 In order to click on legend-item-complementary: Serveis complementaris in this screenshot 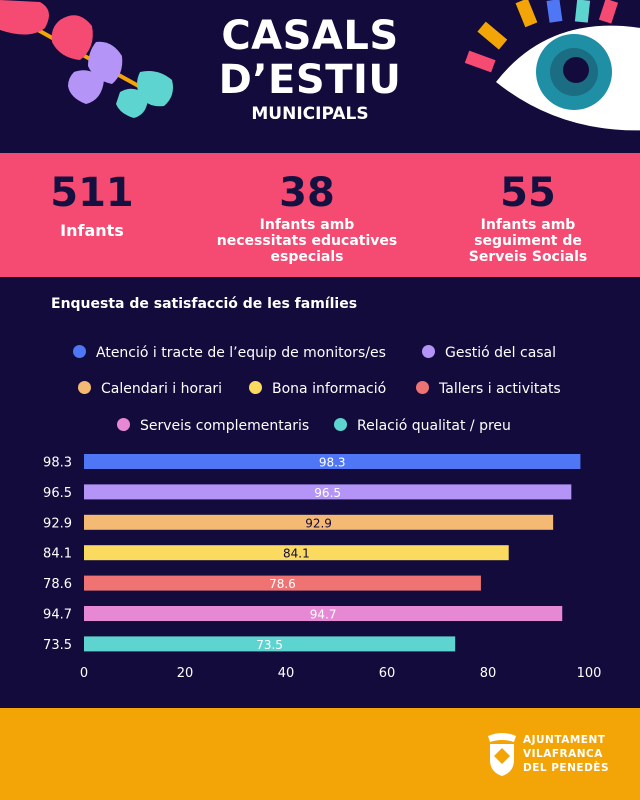, I will do `click(213, 426)`.